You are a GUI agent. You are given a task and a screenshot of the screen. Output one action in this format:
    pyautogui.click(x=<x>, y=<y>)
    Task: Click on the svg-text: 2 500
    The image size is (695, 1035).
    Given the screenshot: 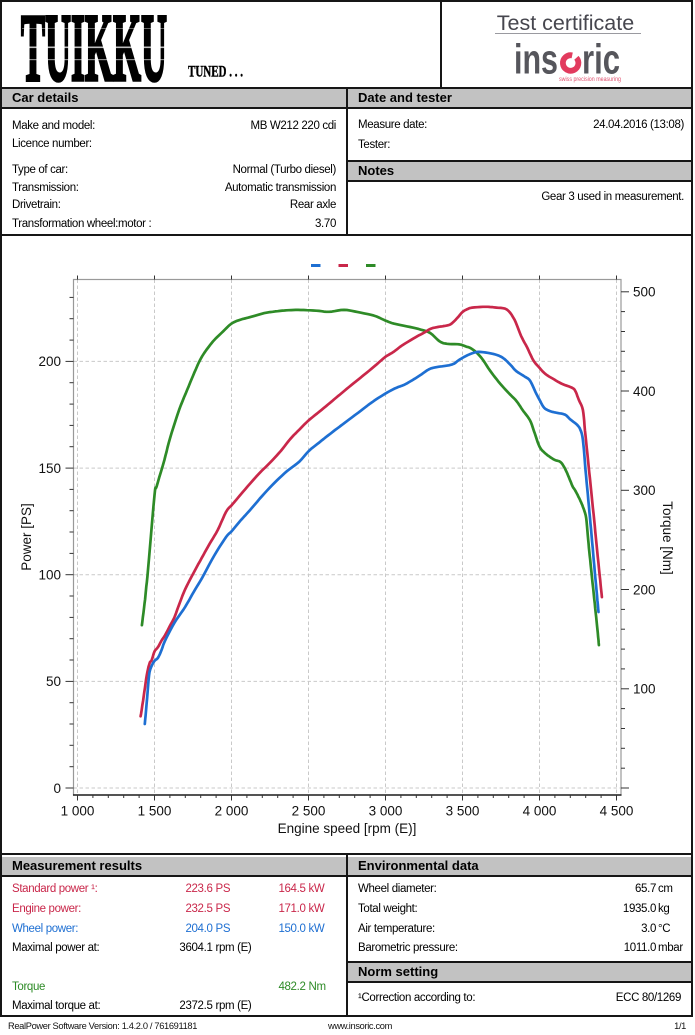 What is the action you would take?
    pyautogui.click(x=309, y=811)
    